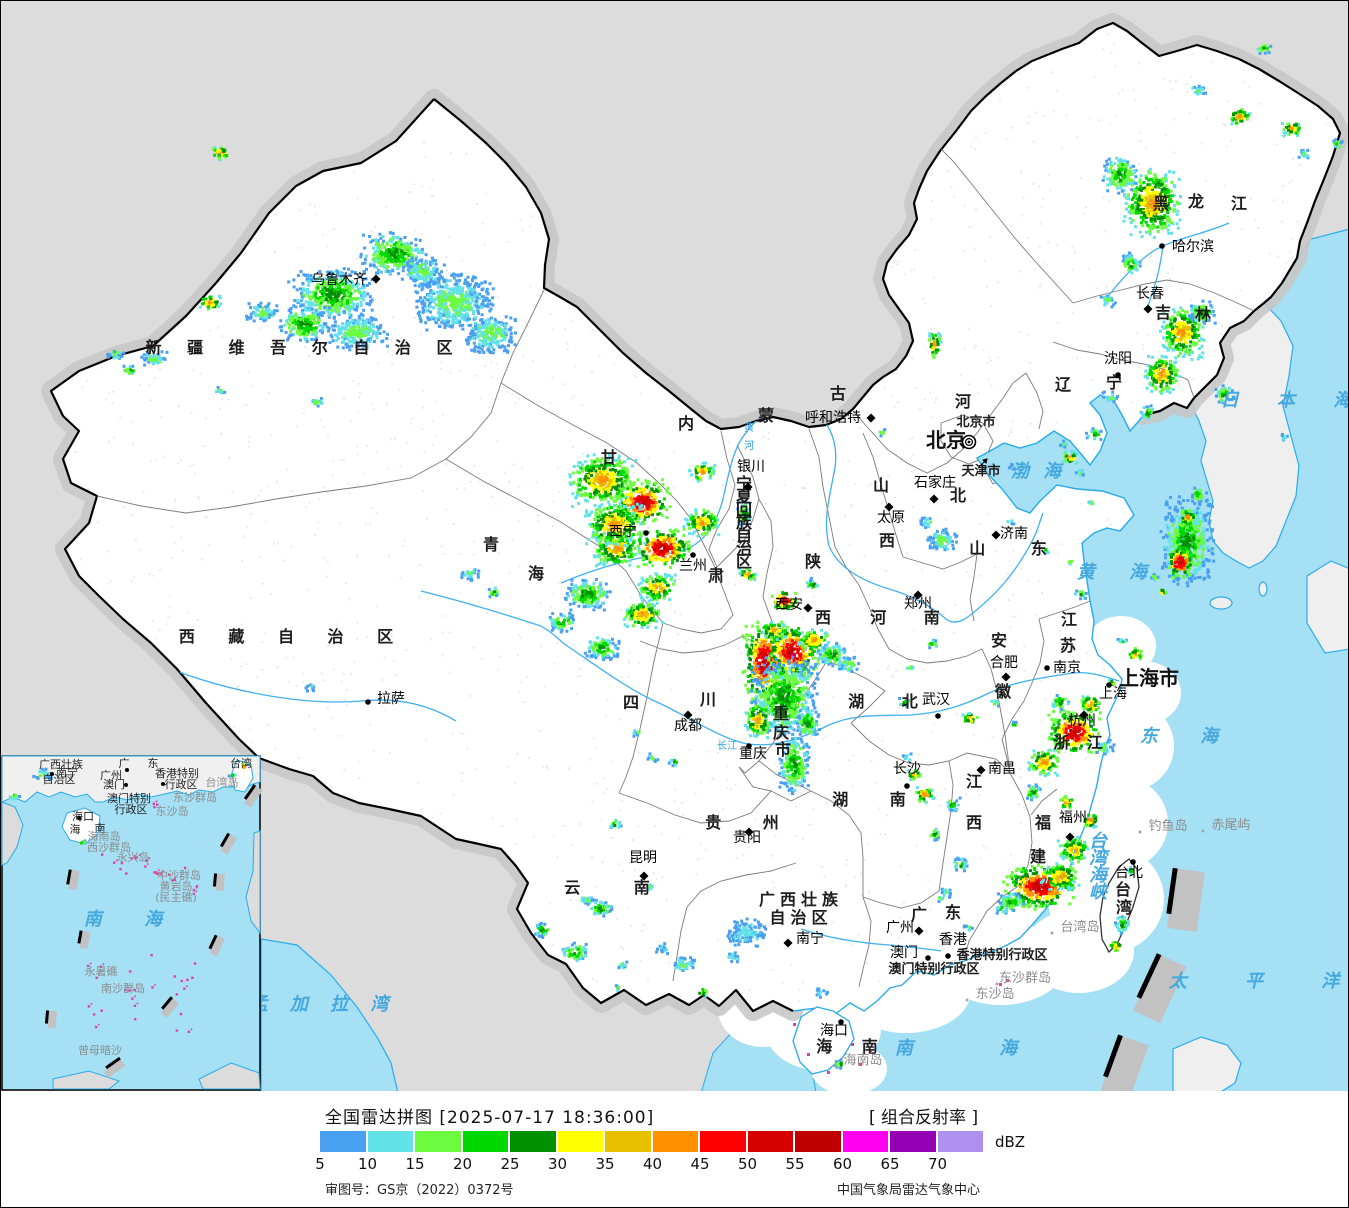 The image size is (1349, 1208). I want to click on jeju-island, so click(1221, 603).